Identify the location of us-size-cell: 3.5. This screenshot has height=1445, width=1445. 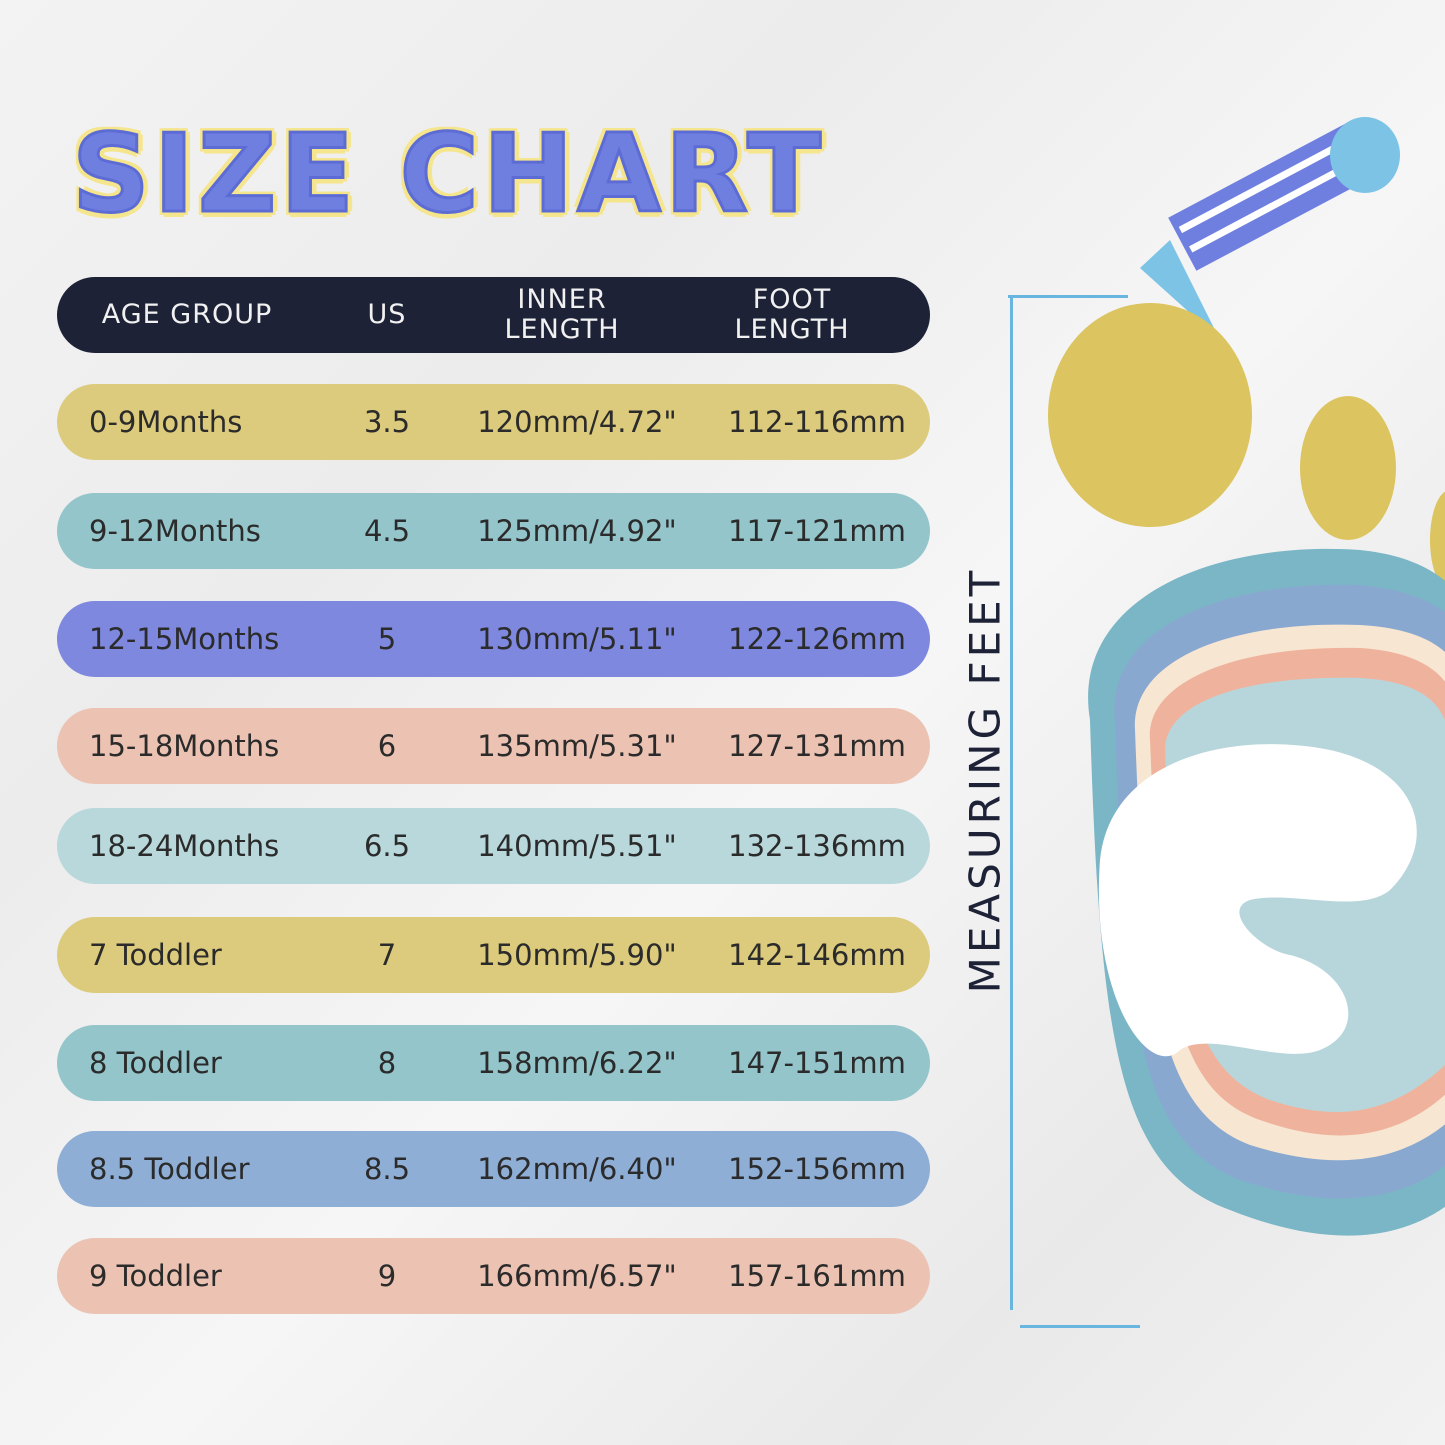
(387, 422).